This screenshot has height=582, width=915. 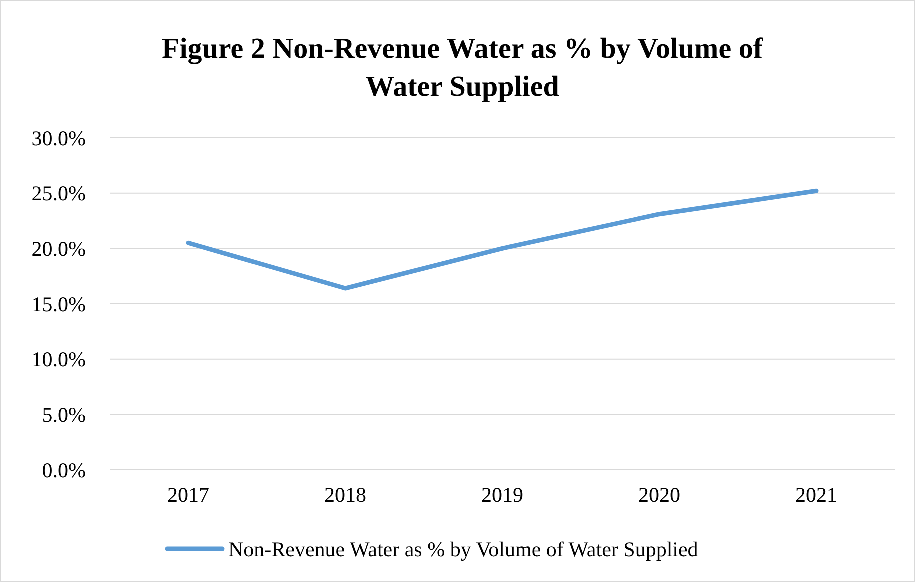 What do you see at coordinates (64, 470) in the screenshot?
I see `y-tick-label: 0.0%` at bounding box center [64, 470].